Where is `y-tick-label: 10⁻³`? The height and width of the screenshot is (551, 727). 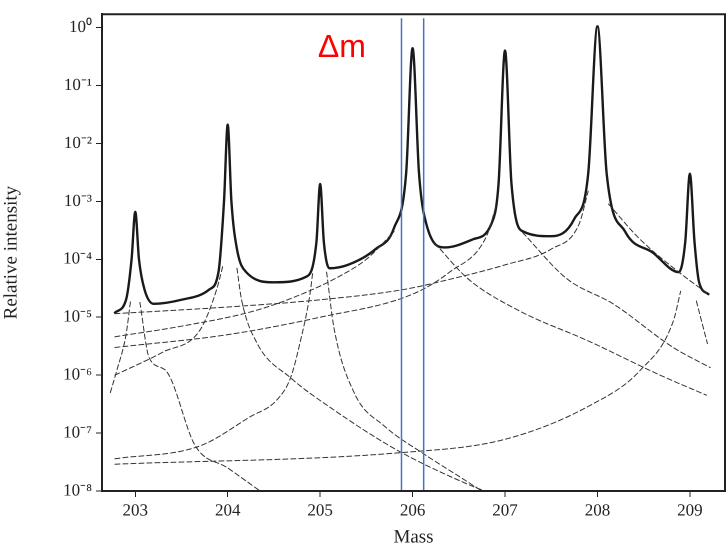
y-tick-label: 10⁻³ is located at coordinates (78, 200).